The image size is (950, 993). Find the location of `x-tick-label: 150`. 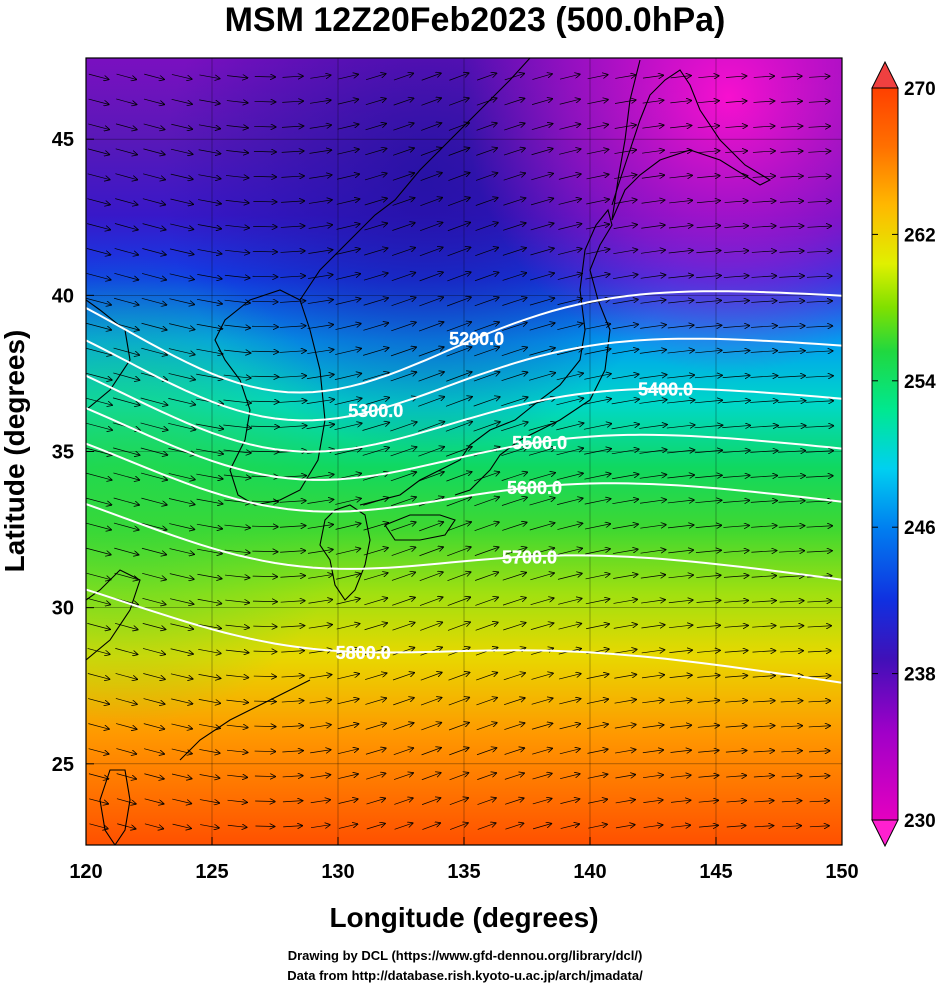

x-tick-label: 150 is located at coordinates (841, 872).